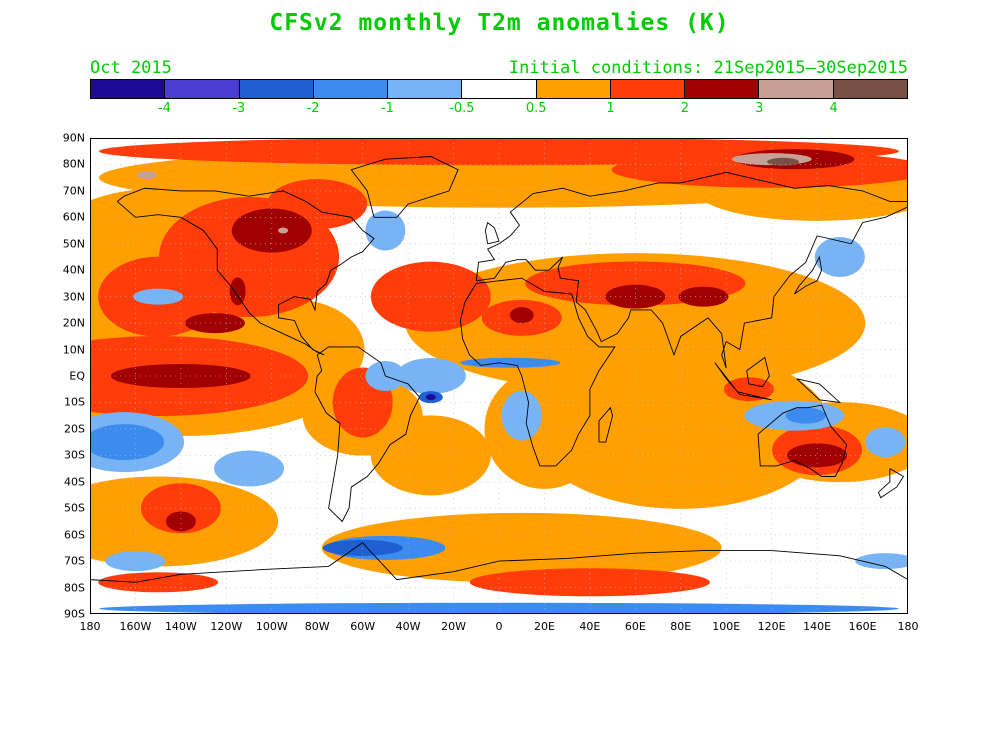  I want to click on latitude-label: 80N, so click(73, 164).